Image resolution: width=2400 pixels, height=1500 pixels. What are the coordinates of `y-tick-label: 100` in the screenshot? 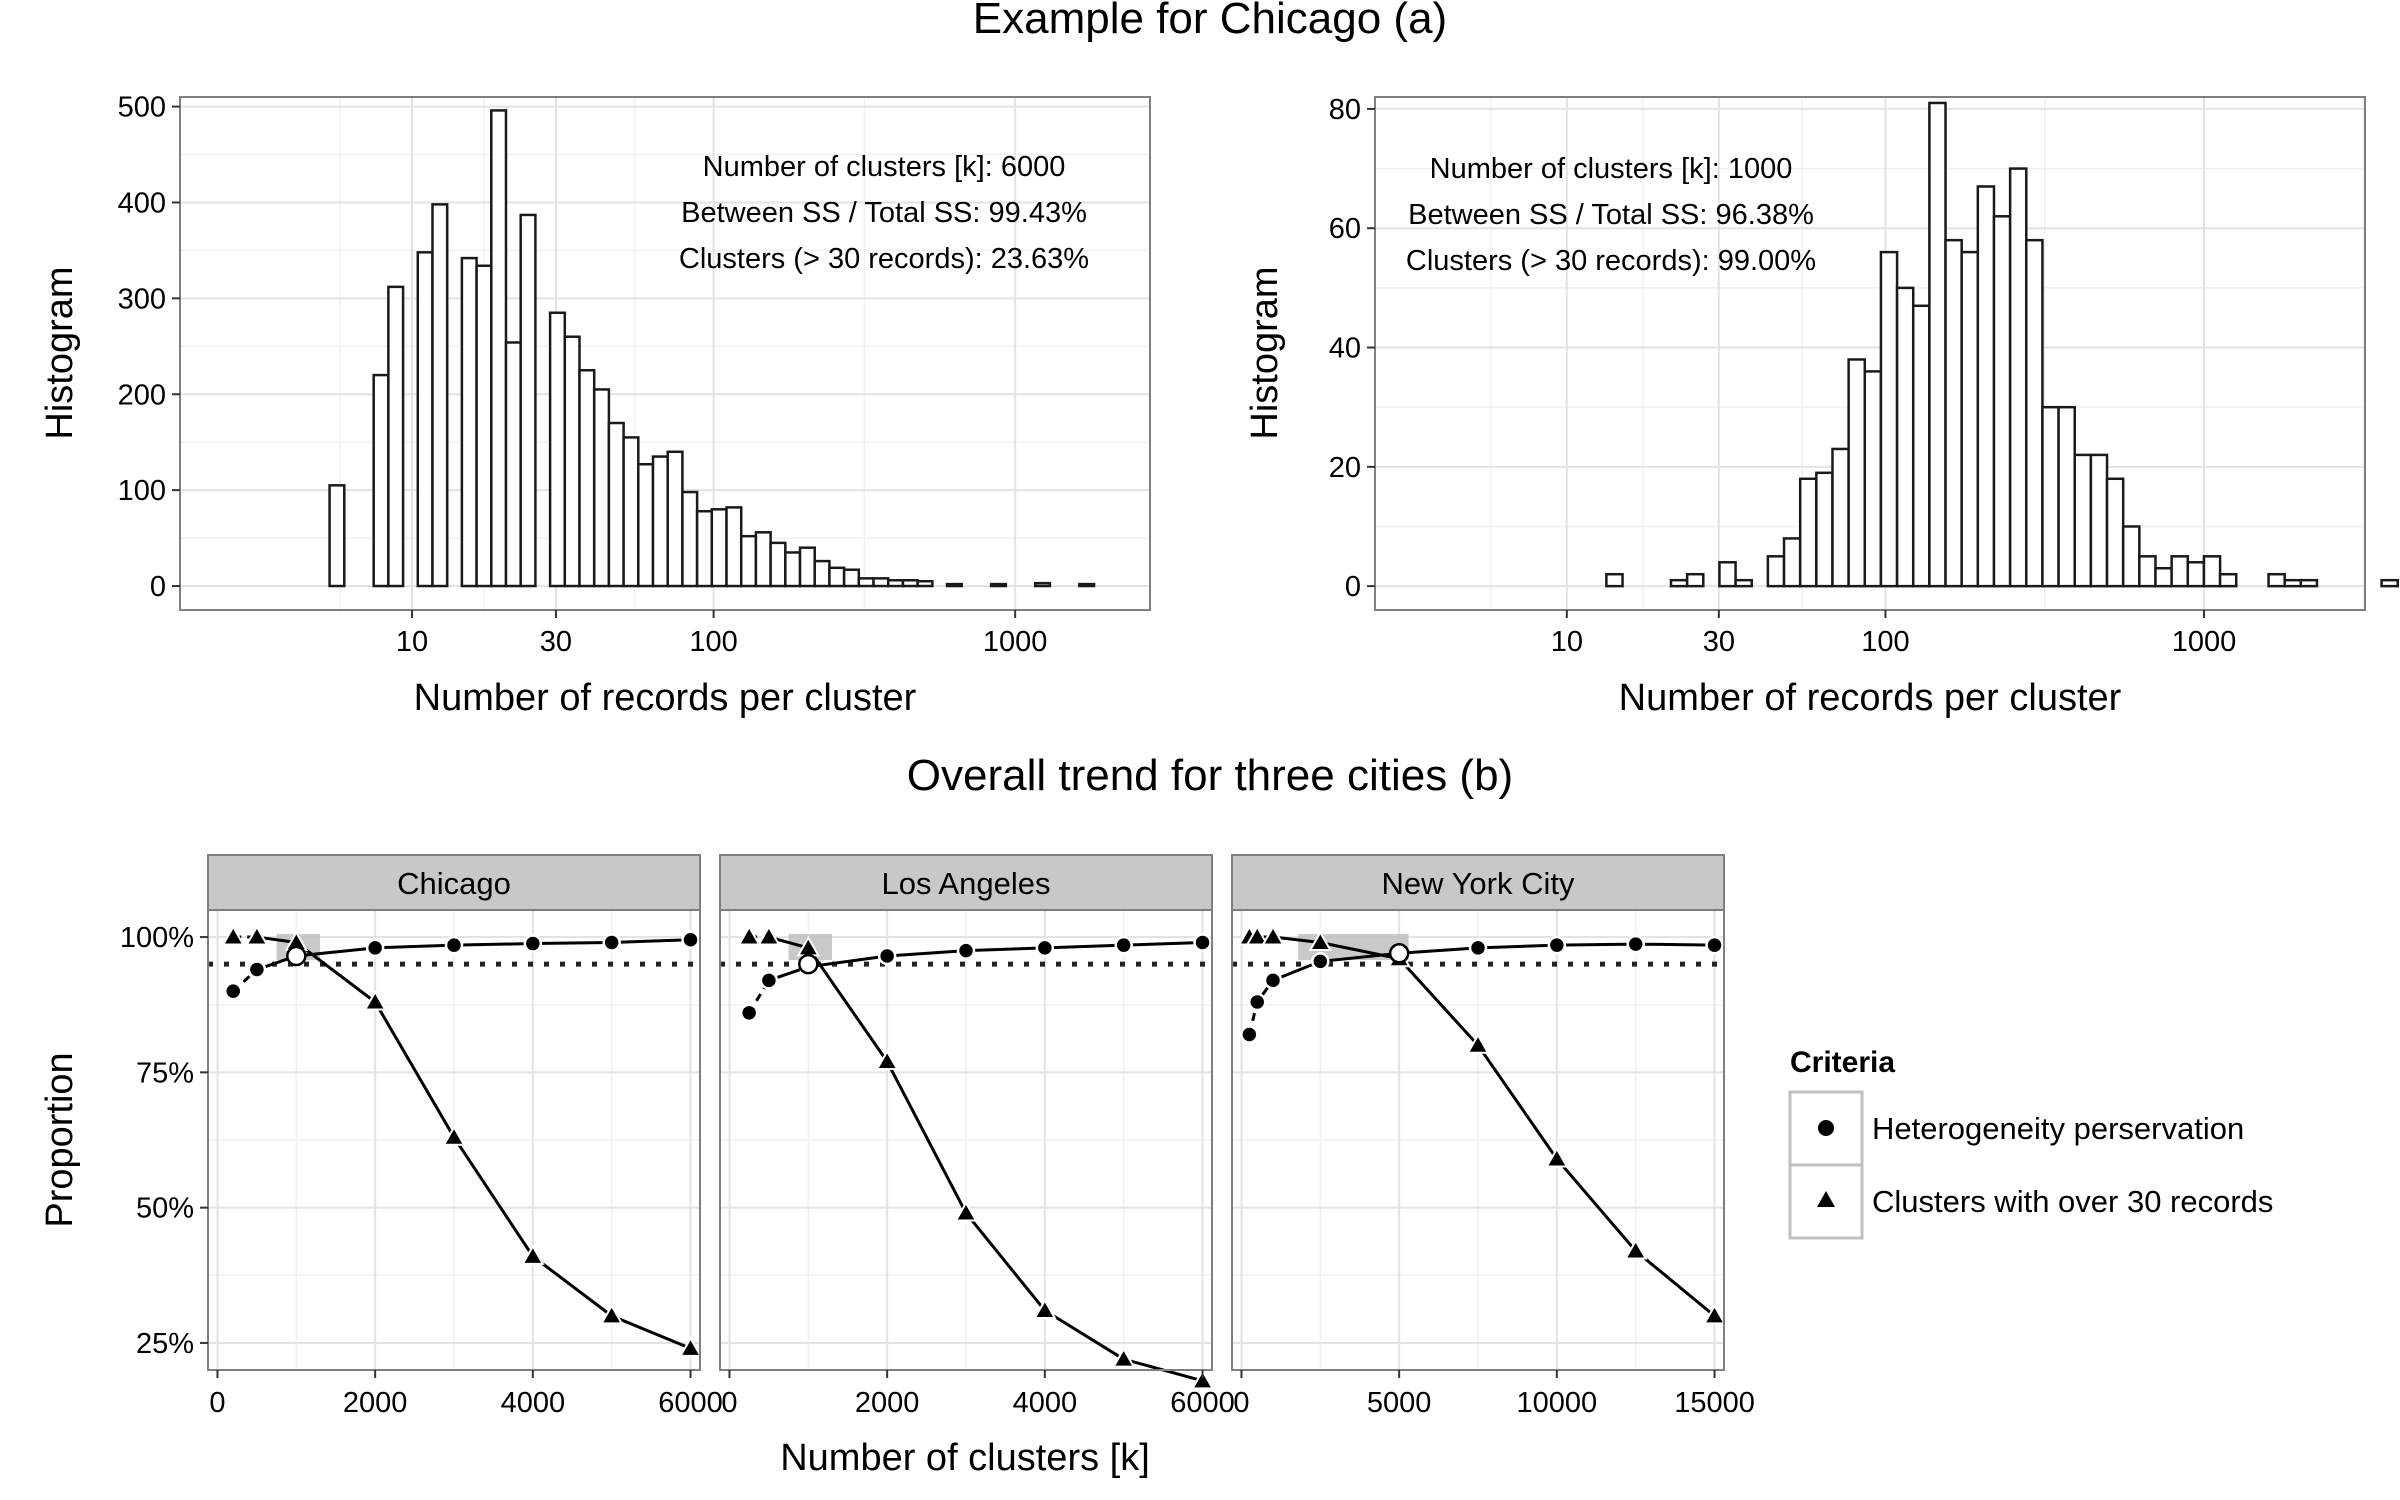 It's located at (142, 491).